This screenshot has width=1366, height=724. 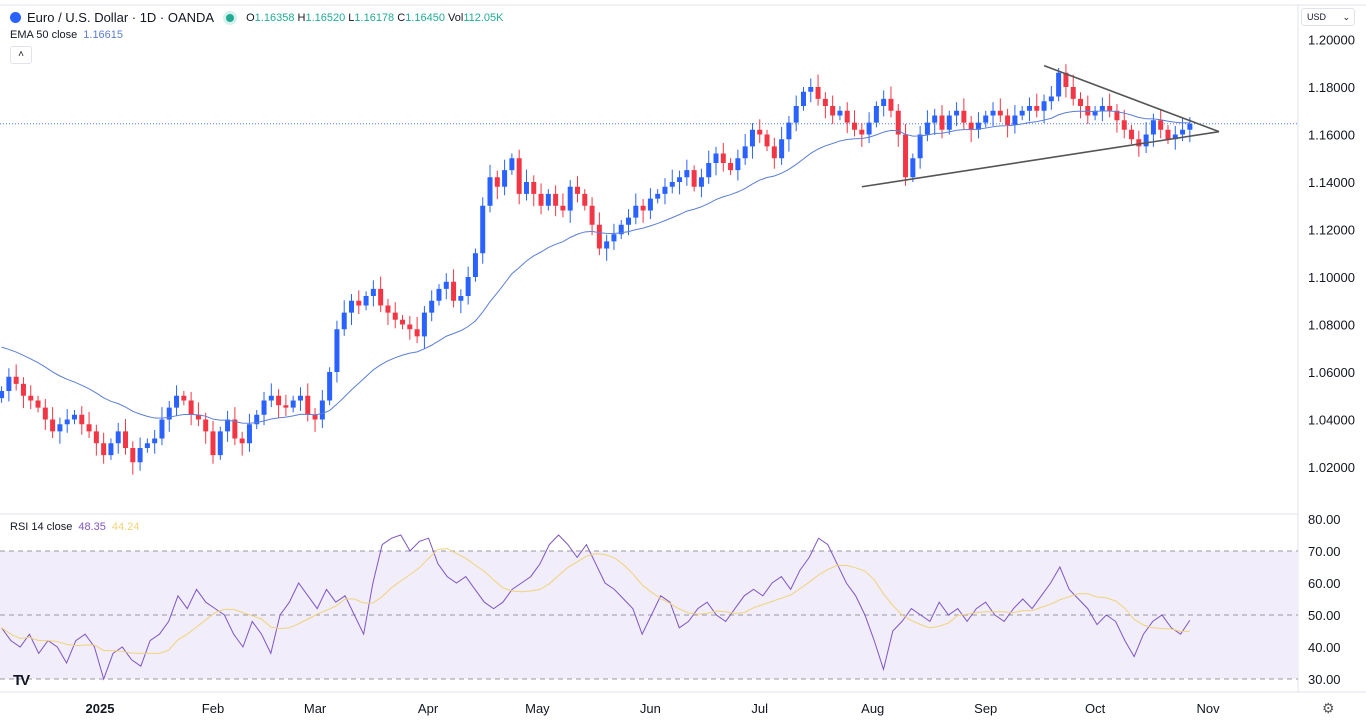 I want to click on symbol-title: Euro / U.S. Dollar · 1D · OANDA, so click(x=121, y=17).